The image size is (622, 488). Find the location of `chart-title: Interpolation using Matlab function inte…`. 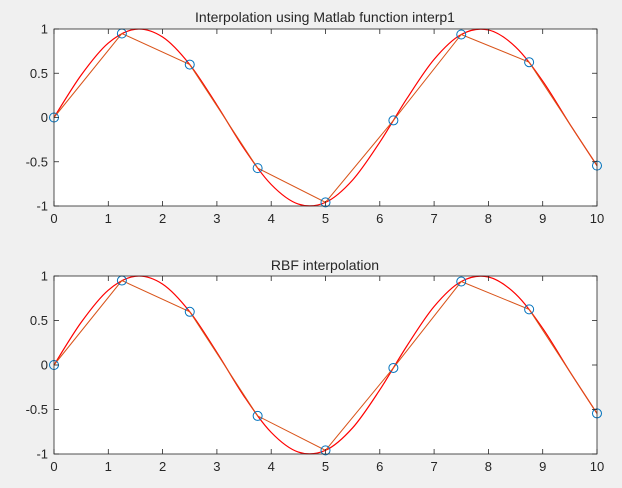

chart-title: Interpolation using Matlab function inte… is located at coordinates (325, 17).